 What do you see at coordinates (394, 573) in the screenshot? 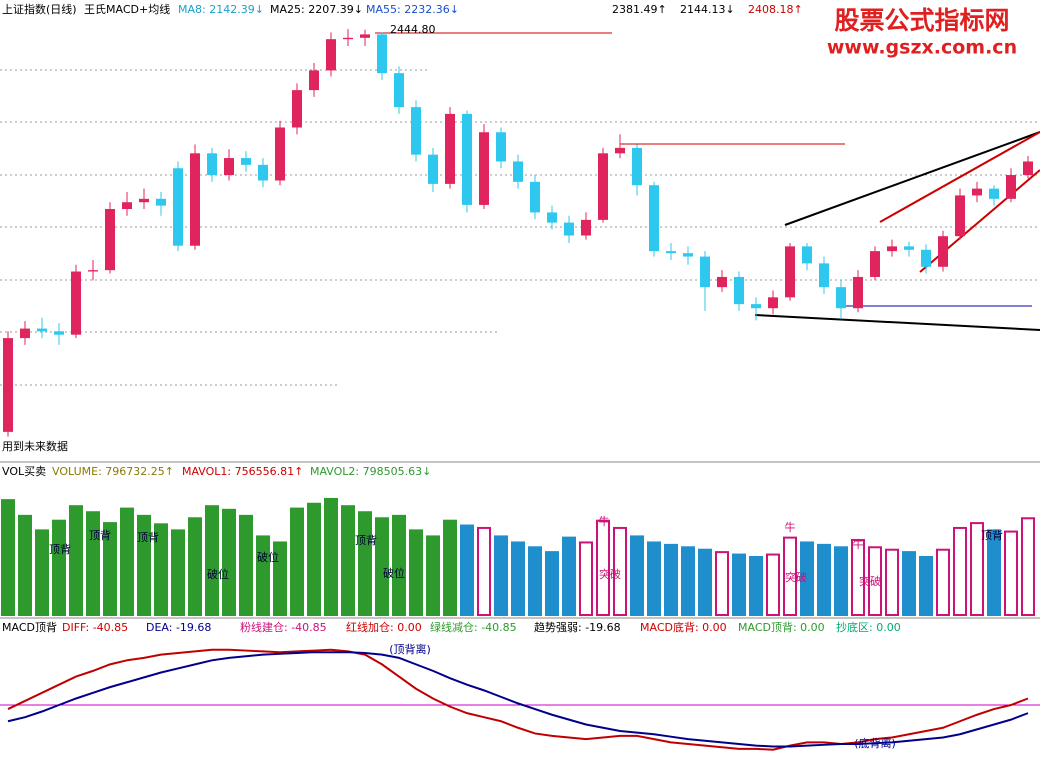
I see `volume-annotation: 破位` at bounding box center [394, 573].